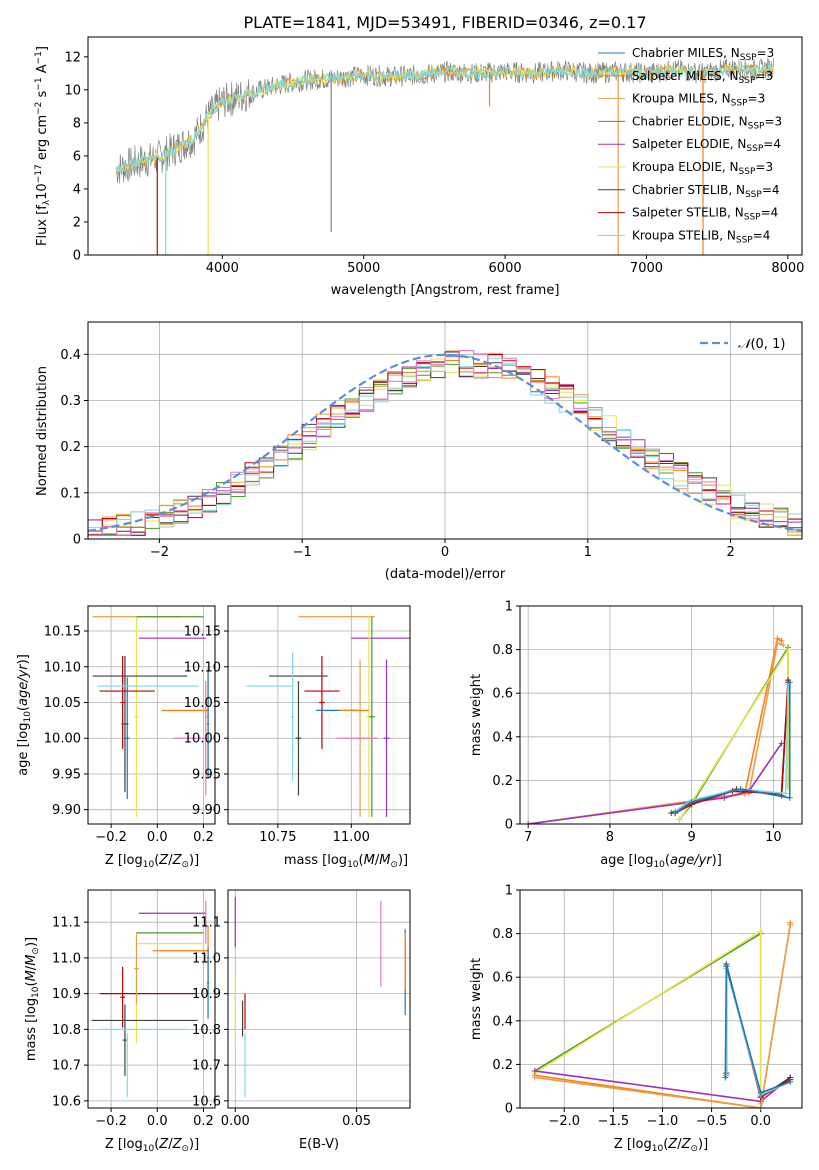 This screenshot has height=1170, width=819. I want to click on y-axis-label: Flux [fλ10−17 erg cm−2 s−1 A−1], so click(43, 146).